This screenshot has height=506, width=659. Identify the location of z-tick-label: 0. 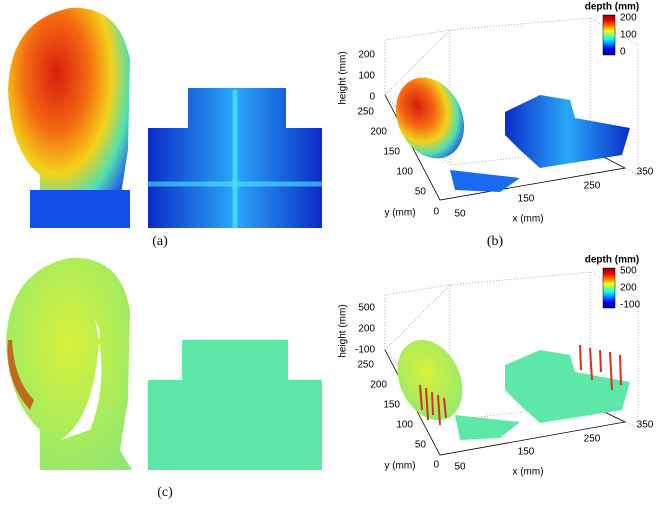
(372, 97).